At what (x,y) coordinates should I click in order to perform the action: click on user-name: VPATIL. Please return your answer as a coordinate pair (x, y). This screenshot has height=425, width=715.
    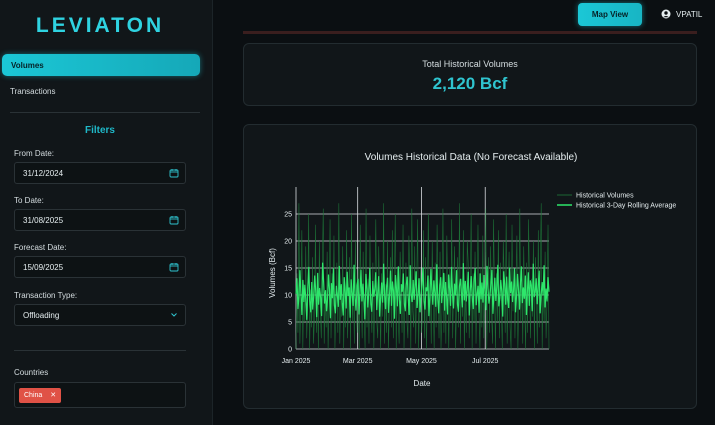
    Looking at the image, I should click on (689, 14).